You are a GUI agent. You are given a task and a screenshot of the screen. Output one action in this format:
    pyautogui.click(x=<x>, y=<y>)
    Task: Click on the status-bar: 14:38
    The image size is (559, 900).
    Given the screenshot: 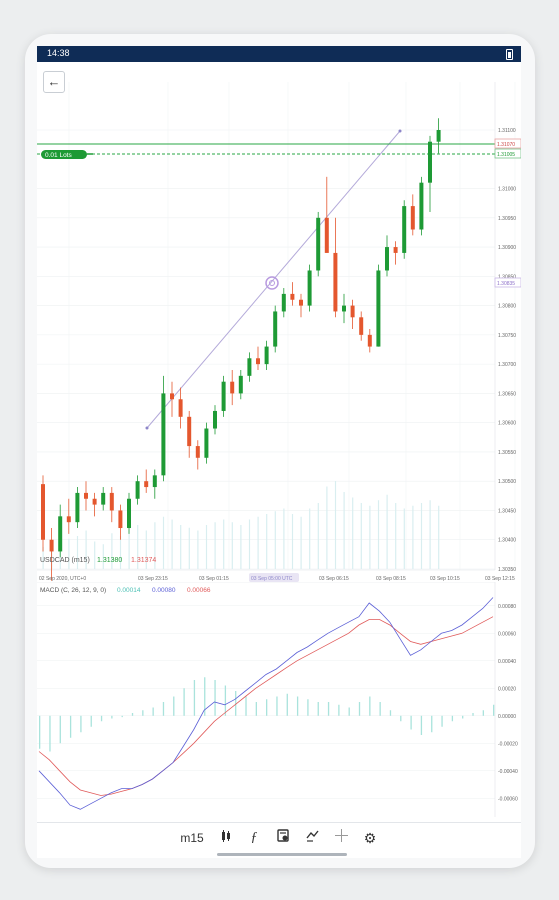 What is the action you would take?
    pyautogui.click(x=279, y=54)
    